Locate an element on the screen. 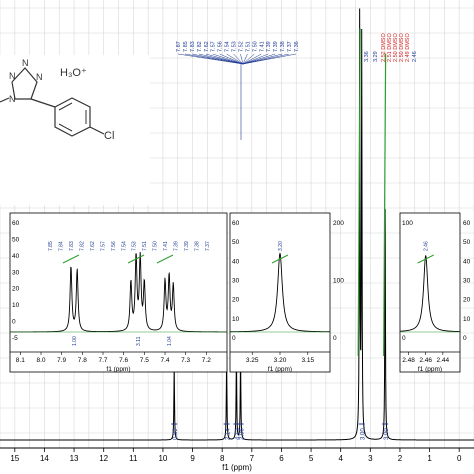  inset-frame is located at coordinates (280, 292).